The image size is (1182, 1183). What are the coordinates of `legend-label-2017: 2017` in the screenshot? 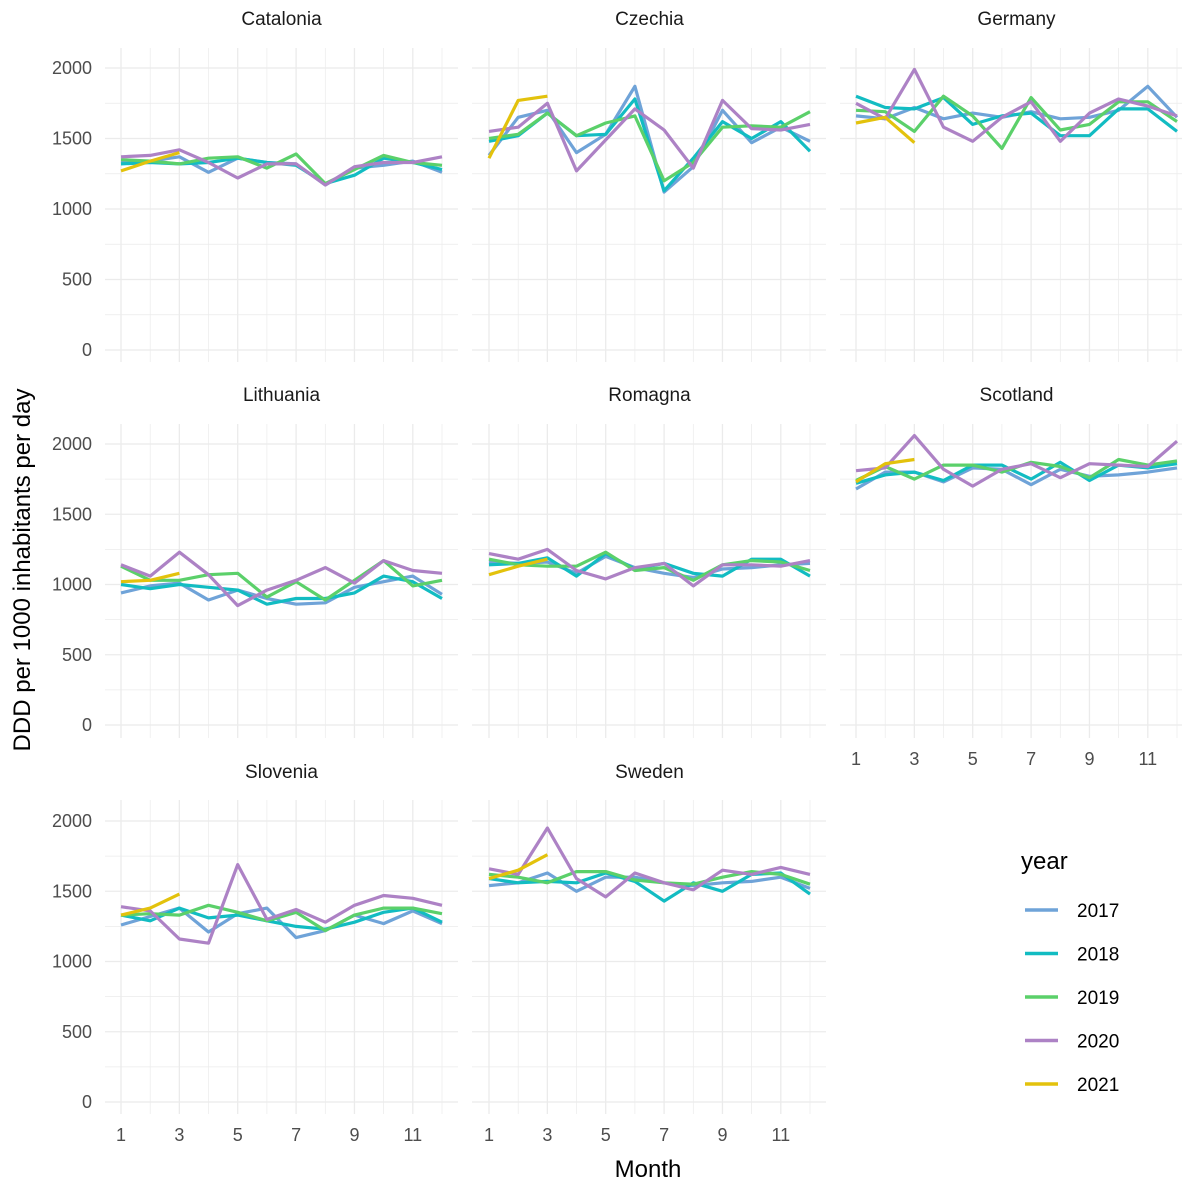 It's located at (1098, 911).